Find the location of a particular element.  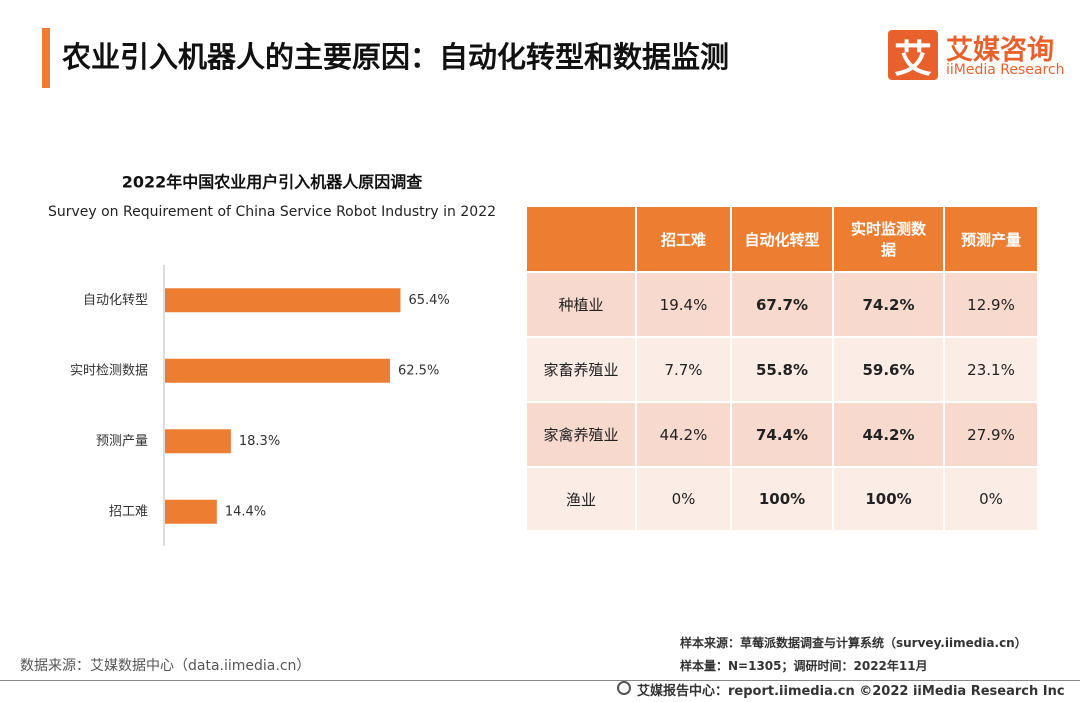

category-label: 实时检测数据 is located at coordinates (109, 370).